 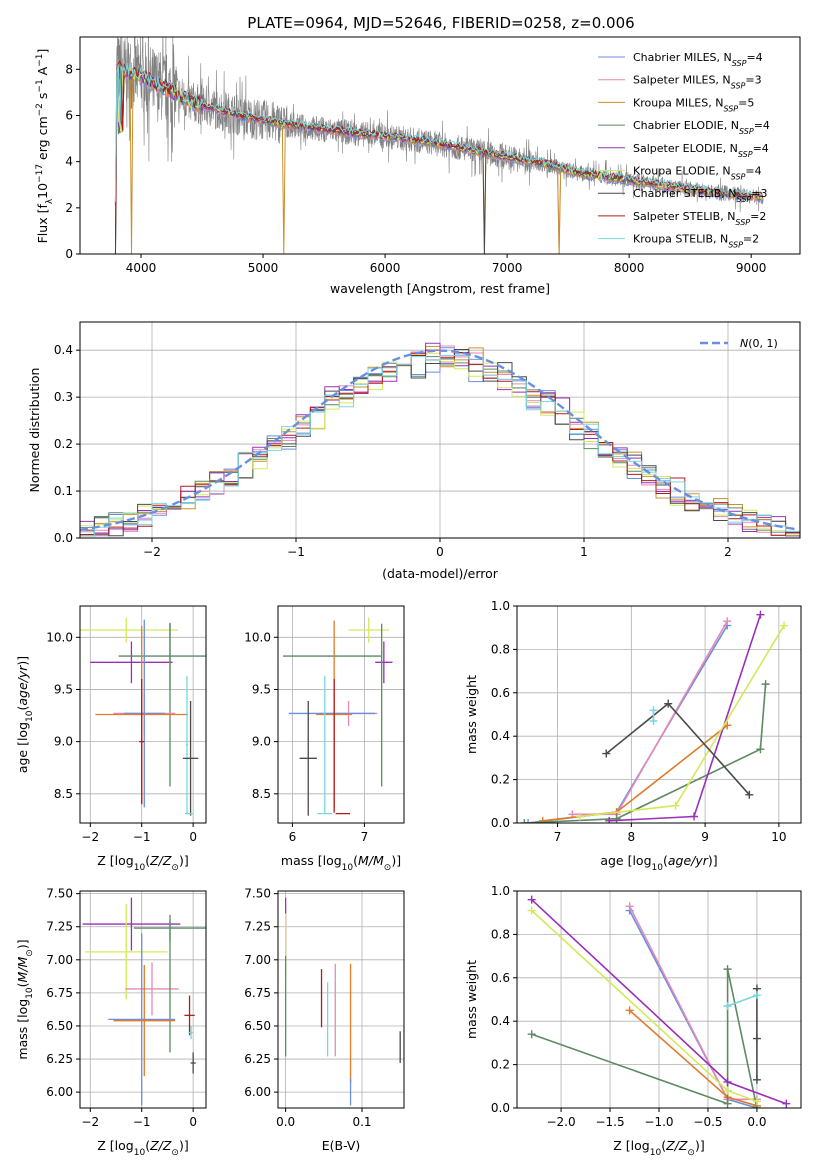 I want to click on x-axis-label: (data-model)/error, so click(x=440, y=573).